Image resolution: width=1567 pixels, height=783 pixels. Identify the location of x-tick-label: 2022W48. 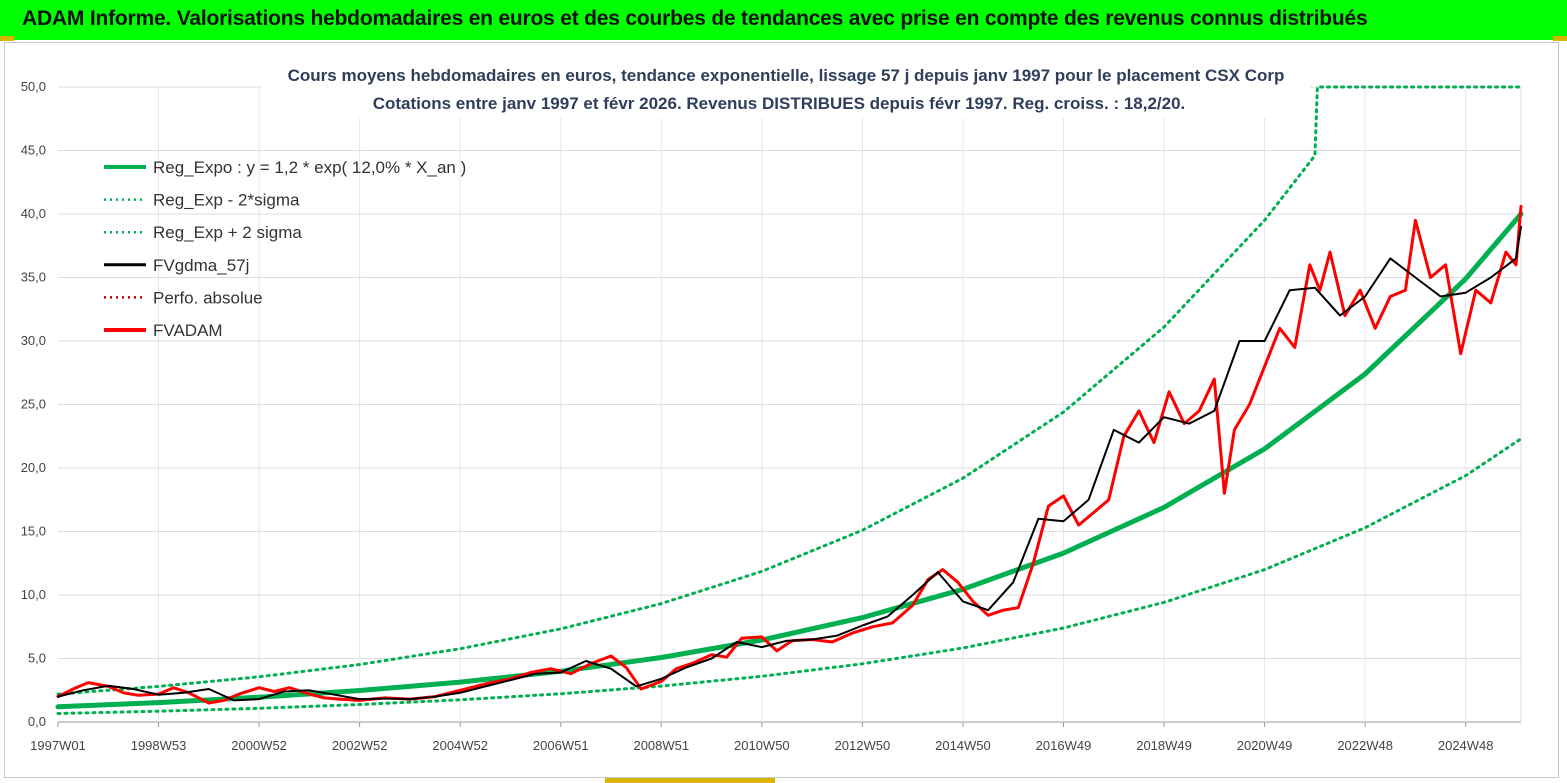
(1365, 745).